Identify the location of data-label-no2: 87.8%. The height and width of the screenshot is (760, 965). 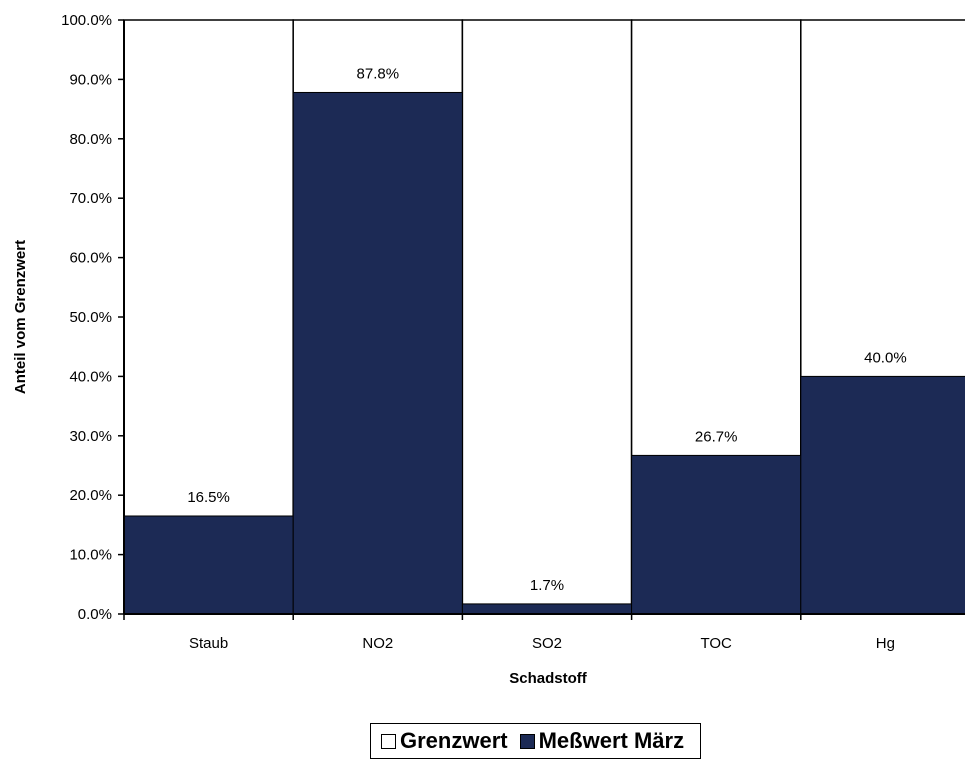
(378, 73).